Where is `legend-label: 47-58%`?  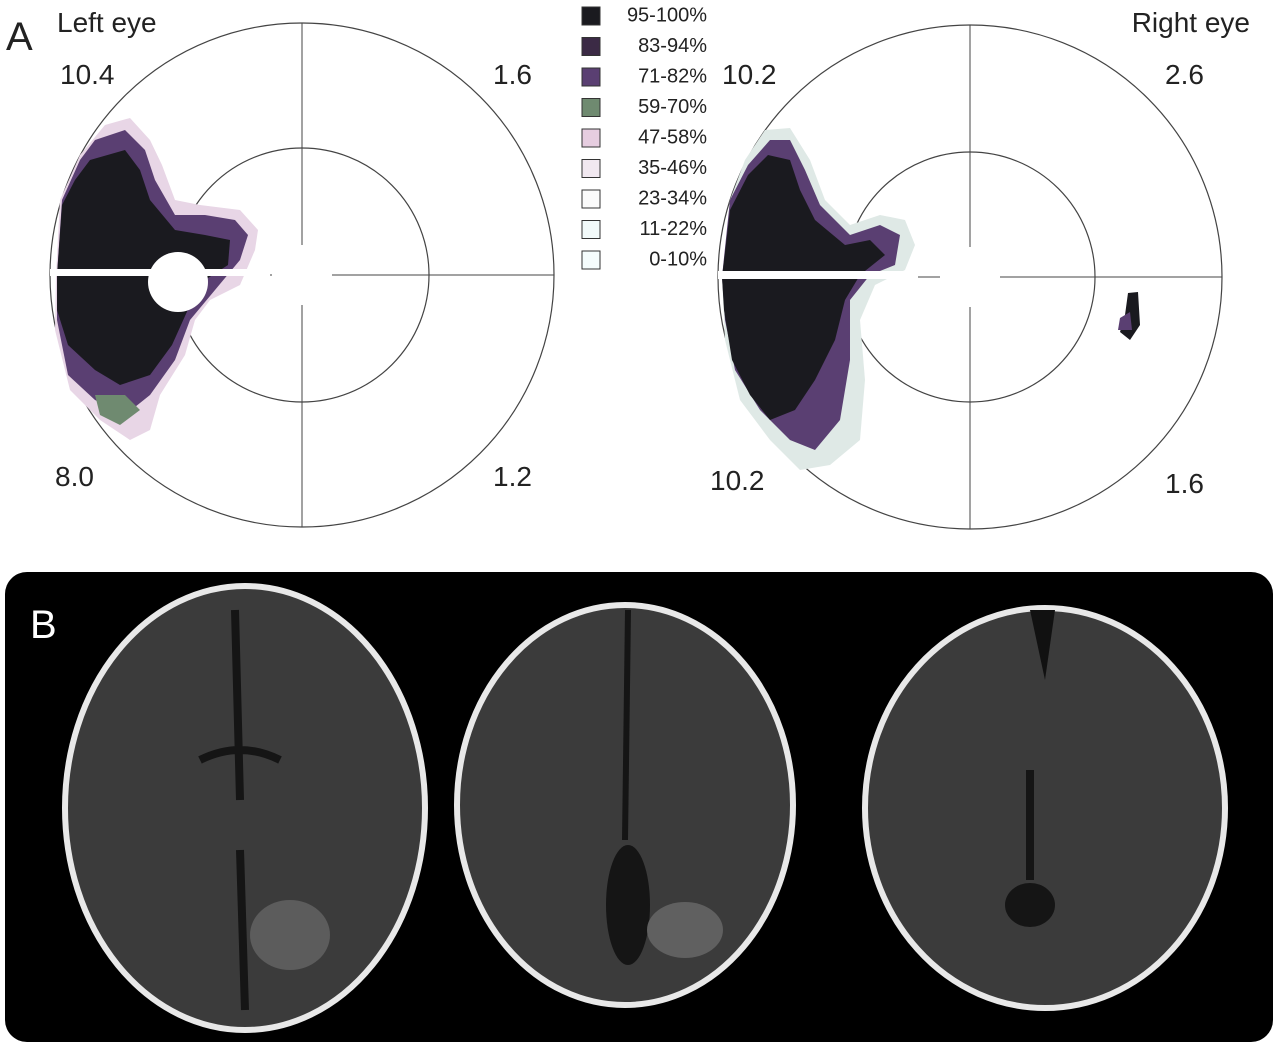 legend-label: 47-58% is located at coordinates (672, 137).